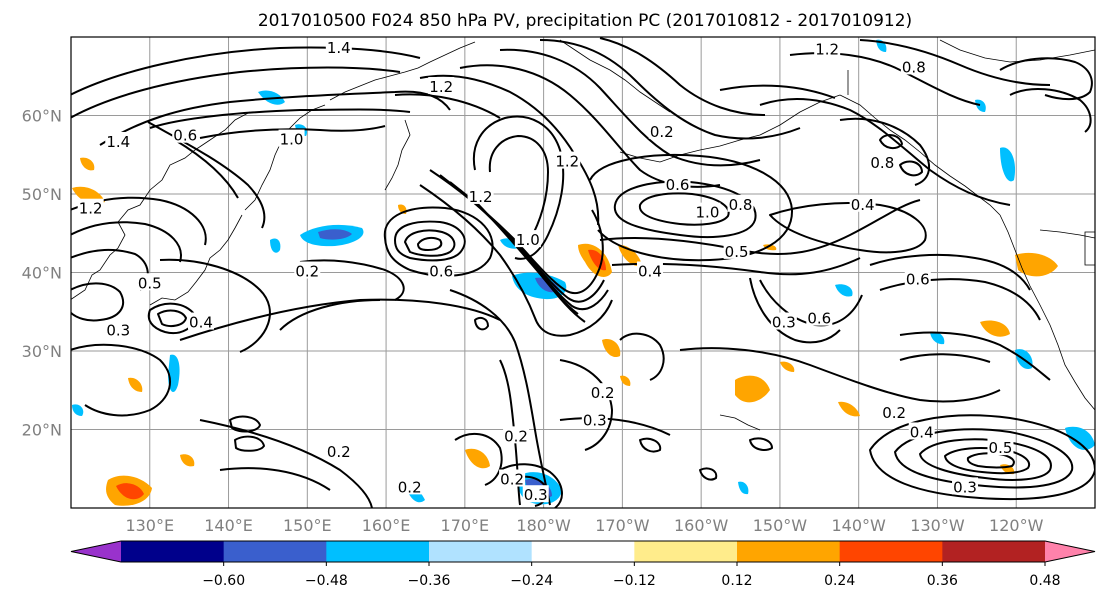 The width and height of the screenshot is (1105, 601). What do you see at coordinates (937, 525) in the screenshot?
I see `longitude-label: 130°W` at bounding box center [937, 525].